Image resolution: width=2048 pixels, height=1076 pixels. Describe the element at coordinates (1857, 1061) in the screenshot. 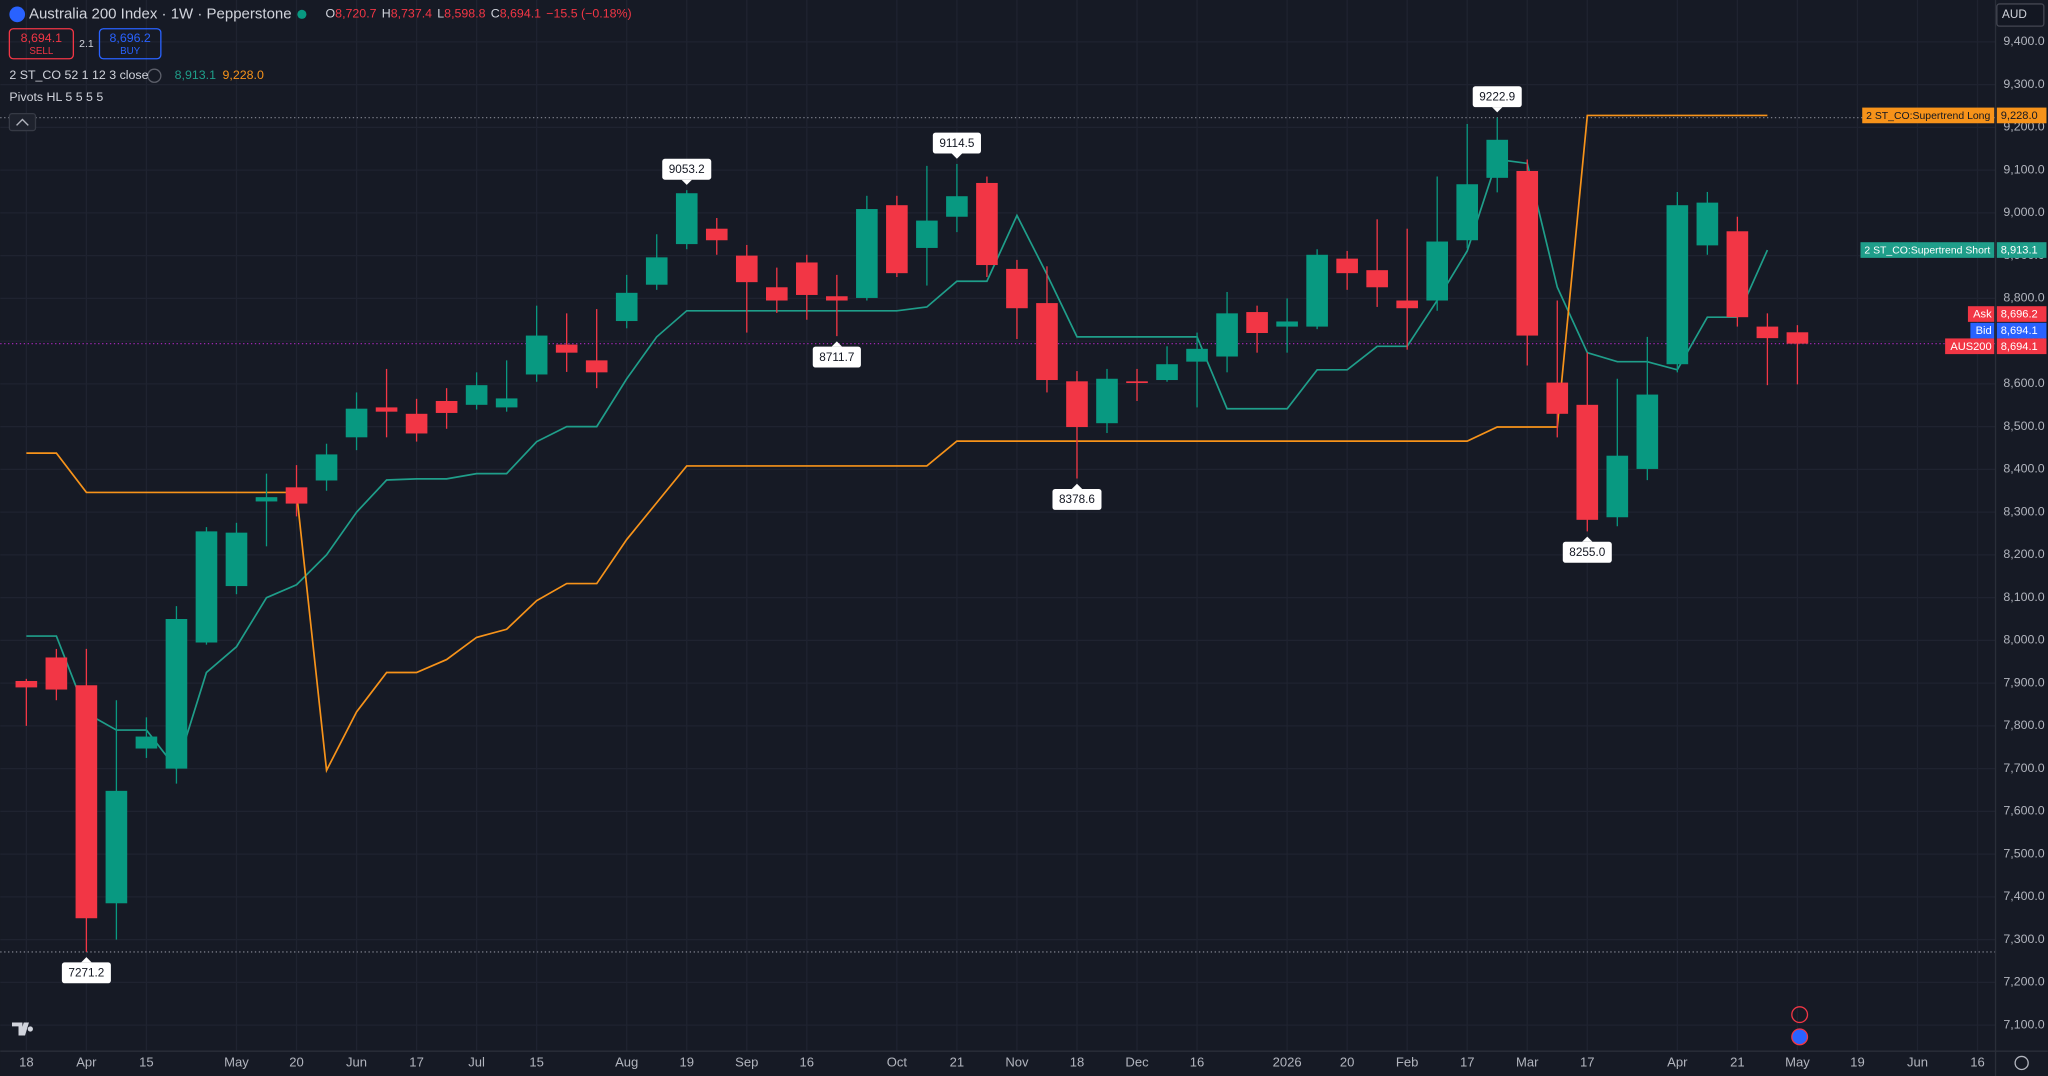

I see `x-tick-label: 19` at that location.